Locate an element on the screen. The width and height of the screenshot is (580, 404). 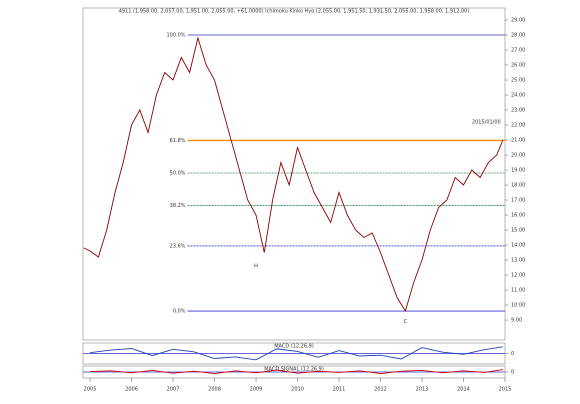
y-tick-label: 9.00 is located at coordinates (516, 321).